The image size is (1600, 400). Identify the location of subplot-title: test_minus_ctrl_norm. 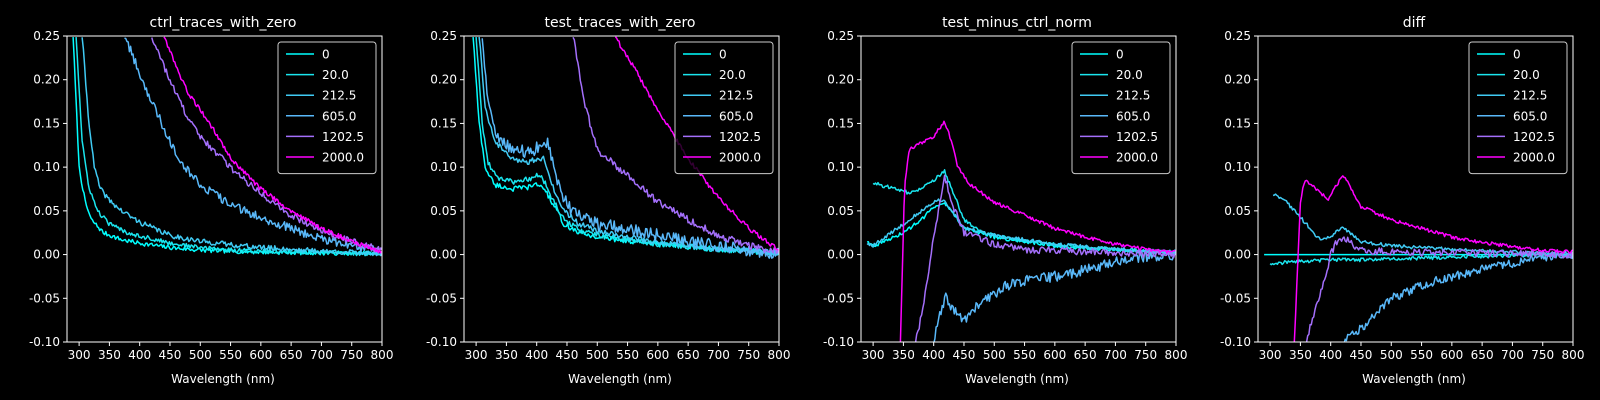
(1017, 23).